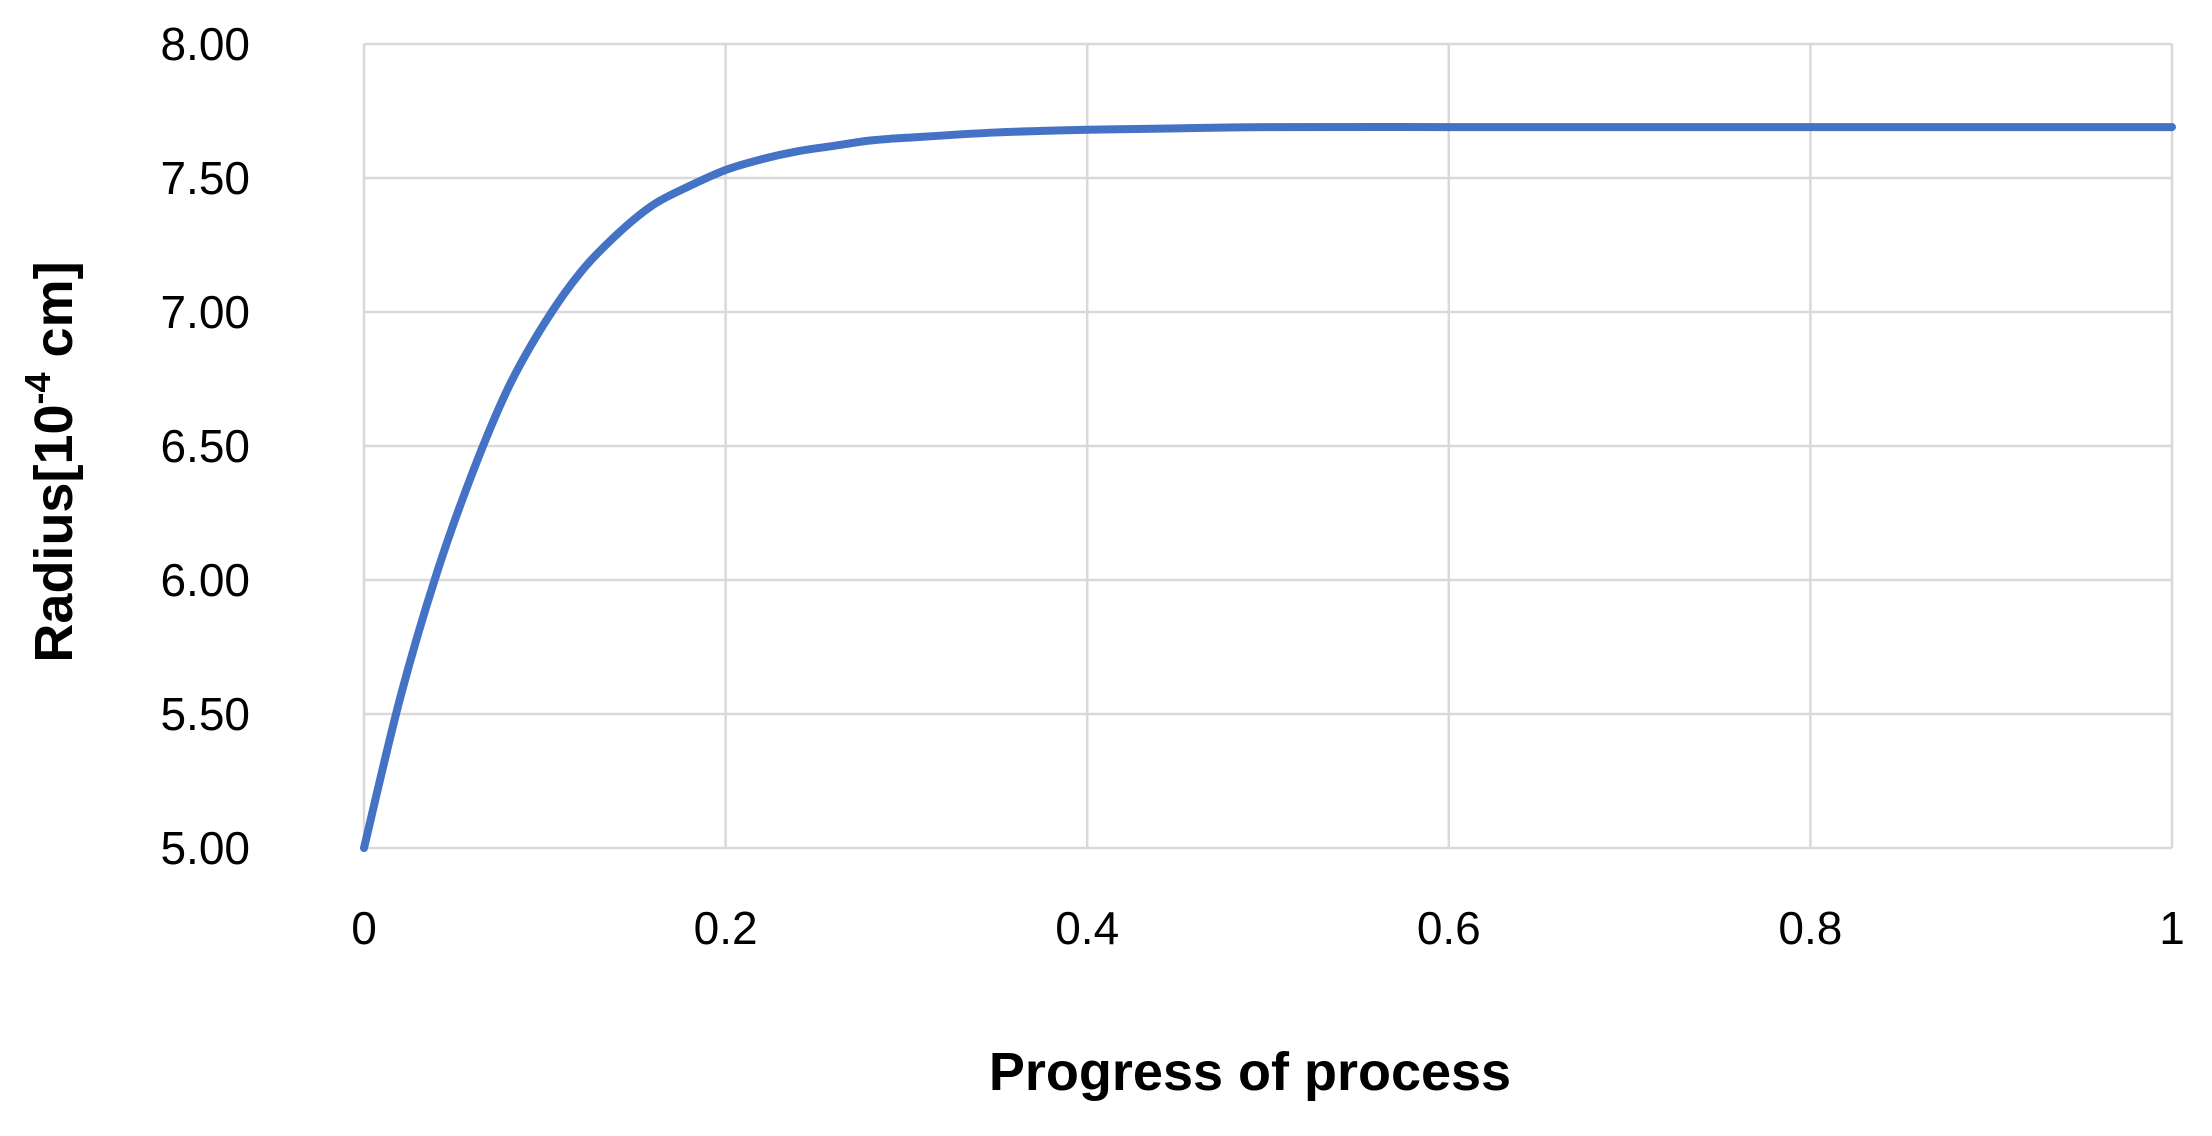  What do you see at coordinates (1810, 928) in the screenshot?
I see `x-tick-label: 0.8` at bounding box center [1810, 928].